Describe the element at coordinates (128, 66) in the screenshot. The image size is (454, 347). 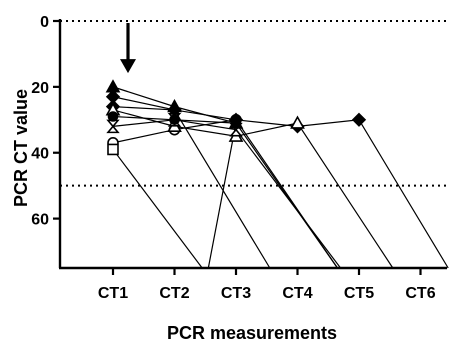
I see `arrow-head` at that location.